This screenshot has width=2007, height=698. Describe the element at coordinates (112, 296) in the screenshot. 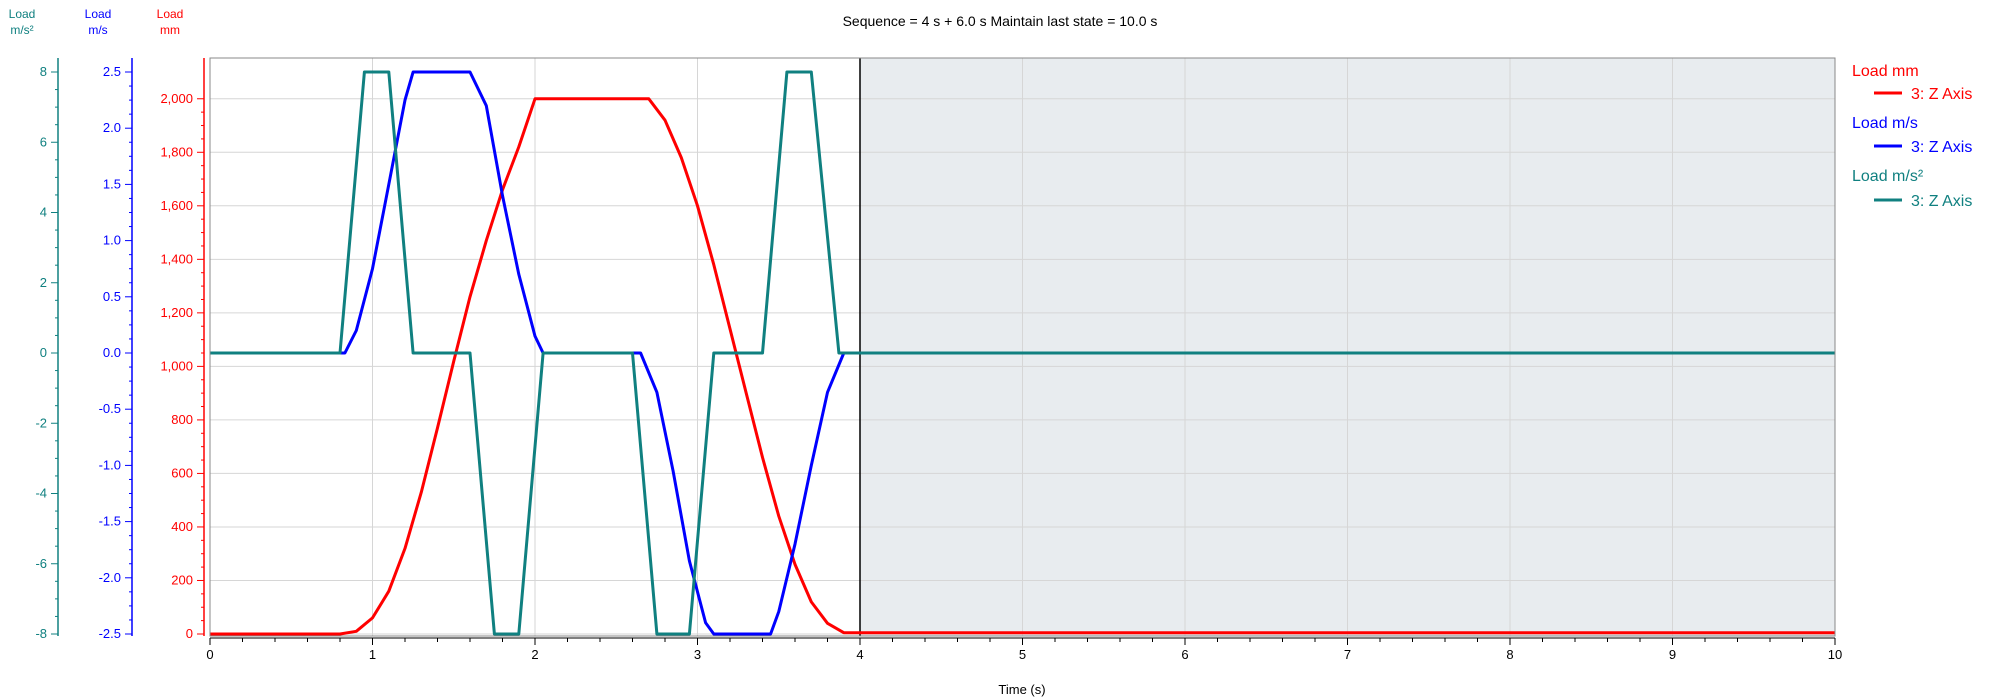

I see `y-tick-label: 0.5` at that location.